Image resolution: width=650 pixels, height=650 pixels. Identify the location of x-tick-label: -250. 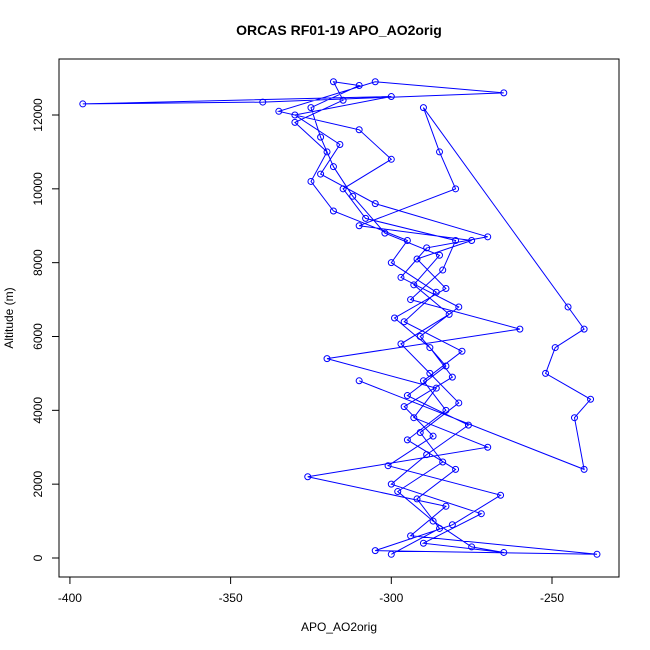
(552, 598).